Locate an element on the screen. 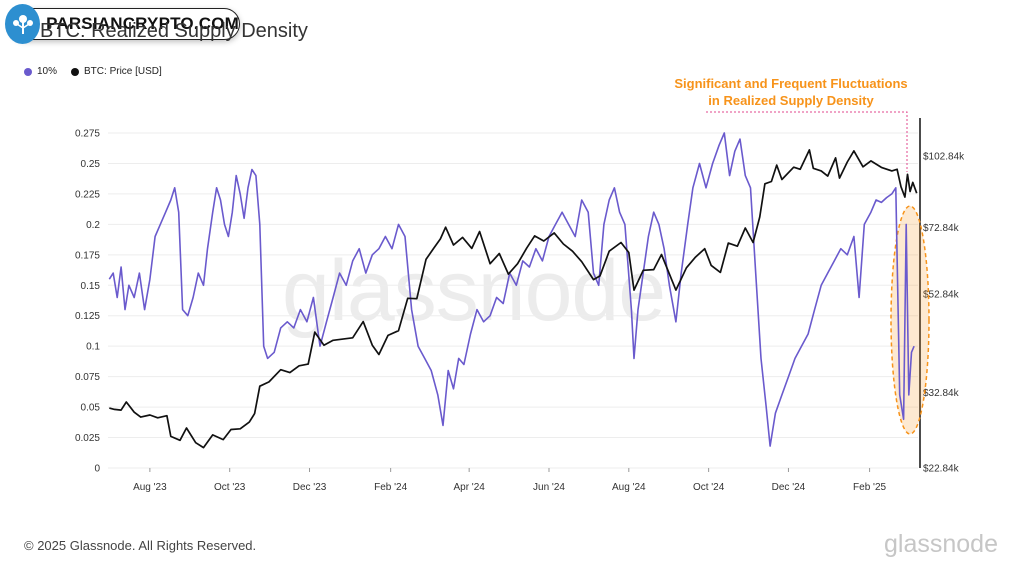  legend-item-density: 10% is located at coordinates (40, 71).